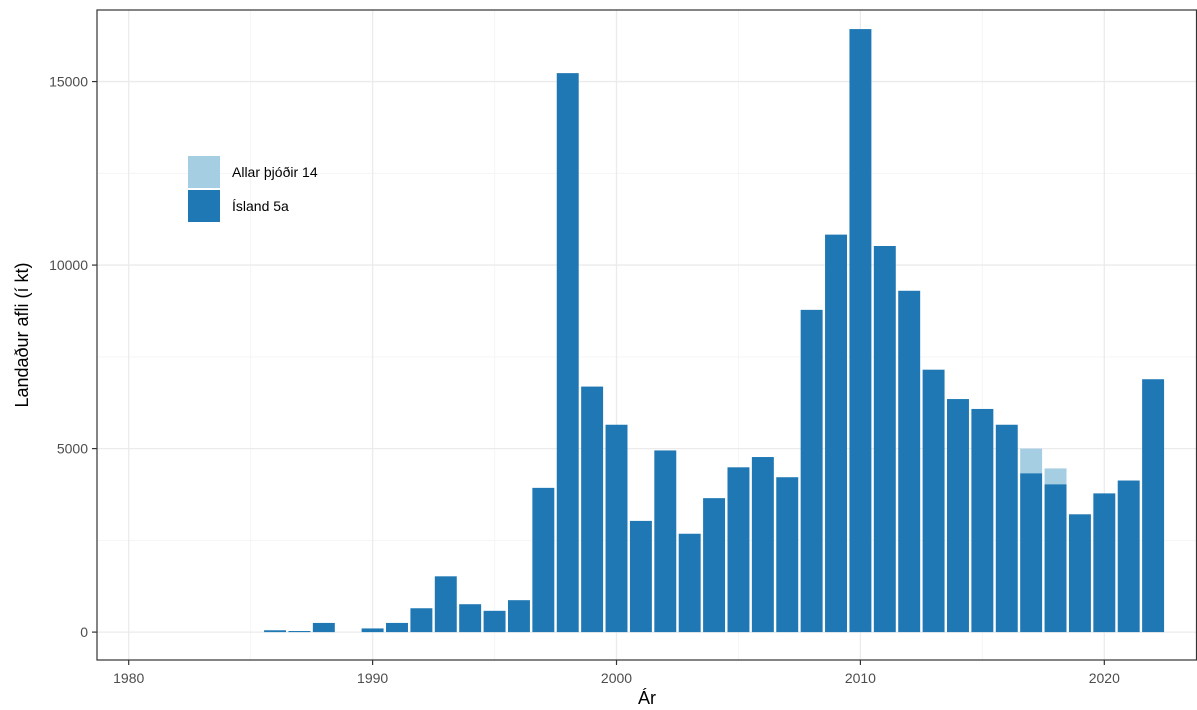  I want to click on y-axis-title: Landaður afli (í kt), so click(22, 334).